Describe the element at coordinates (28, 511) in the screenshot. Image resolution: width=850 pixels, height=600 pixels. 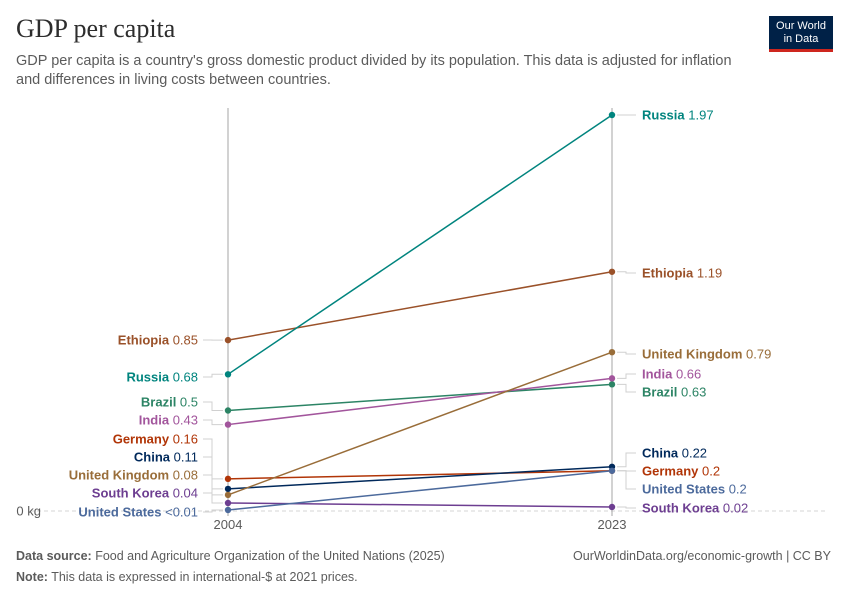
I see `y-axis-zero-label: 0 kg` at that location.